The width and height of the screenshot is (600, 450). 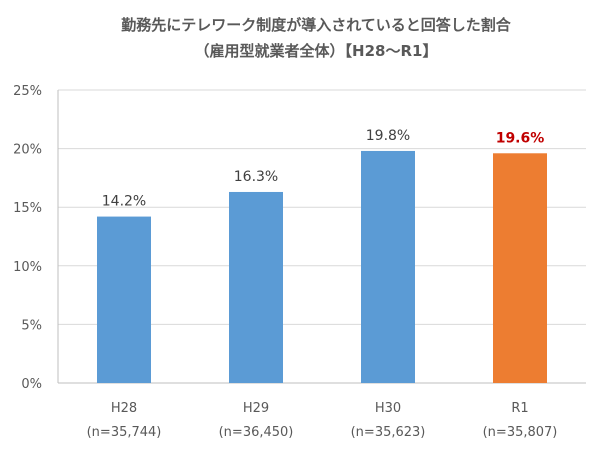 I want to click on bar-H28, so click(x=124, y=299).